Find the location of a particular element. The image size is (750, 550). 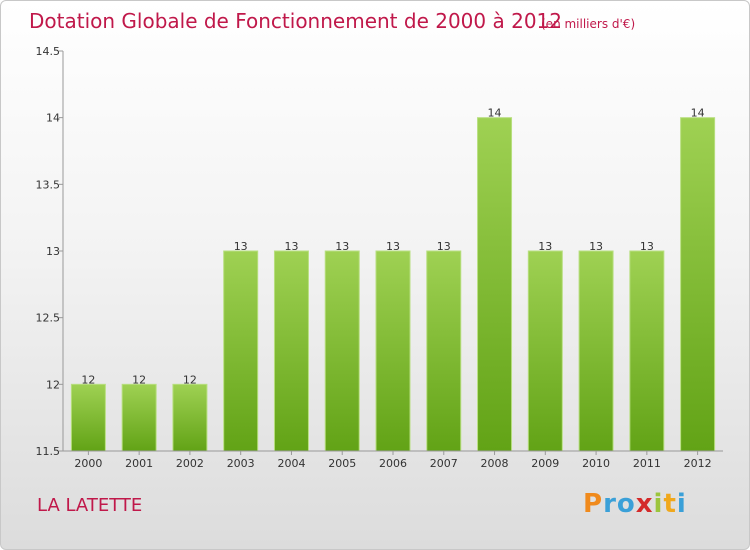

commune-name: LA LATETTE is located at coordinates (90, 505).